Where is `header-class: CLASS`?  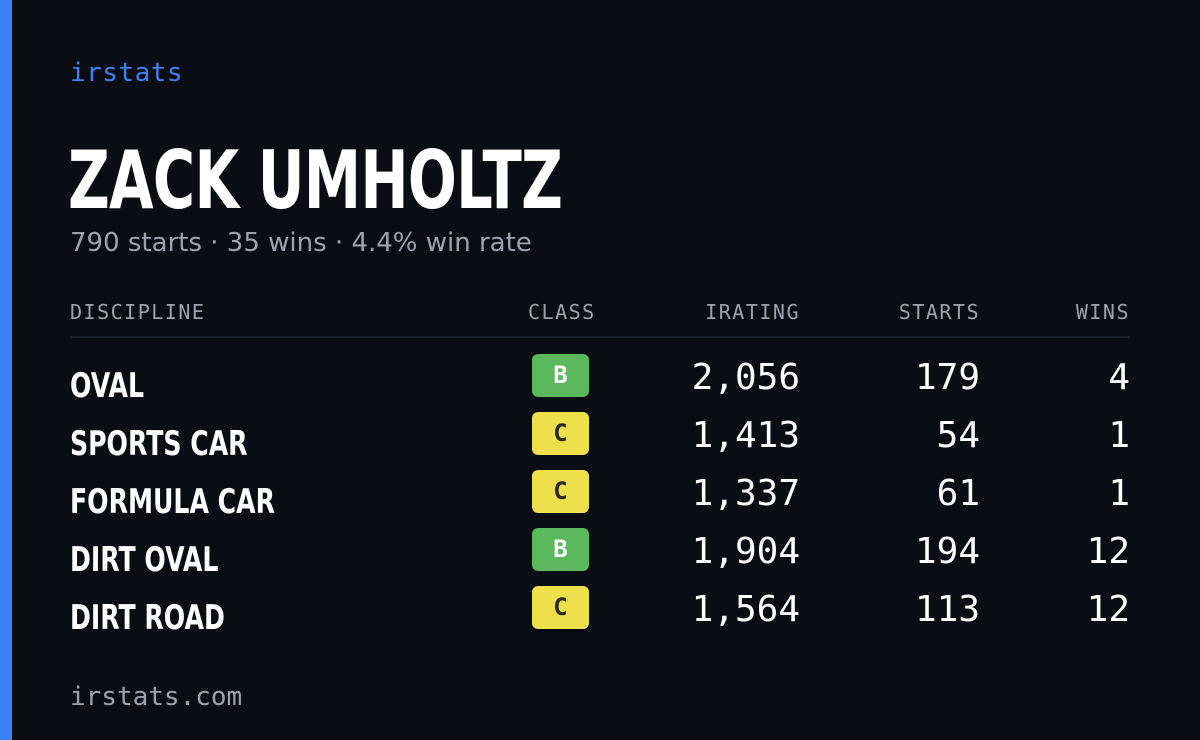
header-class: CLASS is located at coordinates (562, 312).